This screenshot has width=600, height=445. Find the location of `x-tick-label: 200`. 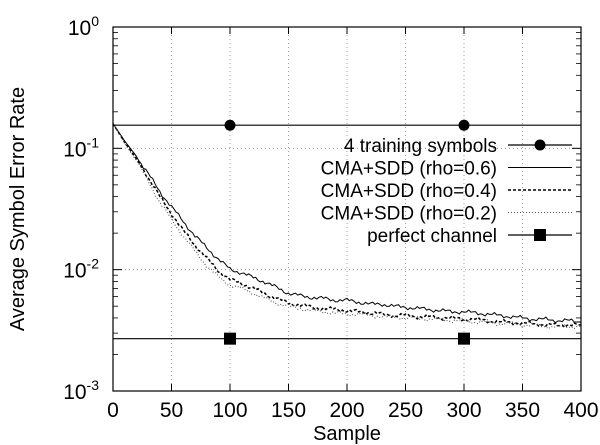

x-tick-label: 200 is located at coordinates (346, 410).